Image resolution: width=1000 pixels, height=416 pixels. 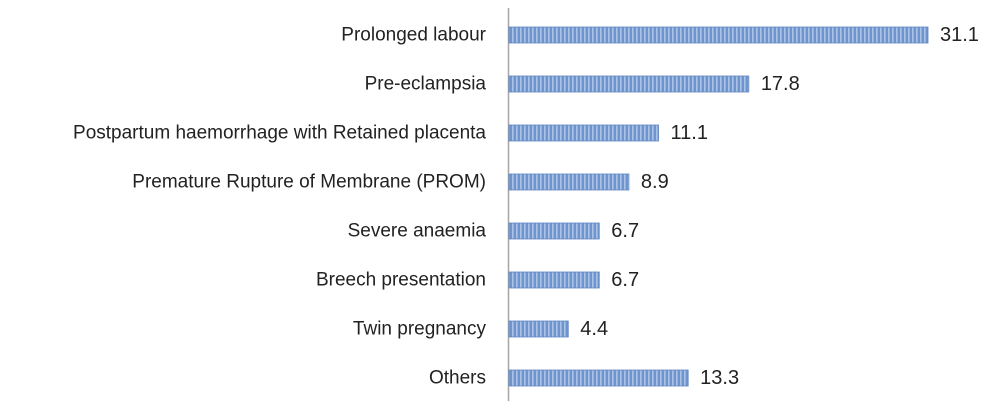 What do you see at coordinates (719, 378) in the screenshot?
I see `value-label: 13.3` at bounding box center [719, 378].